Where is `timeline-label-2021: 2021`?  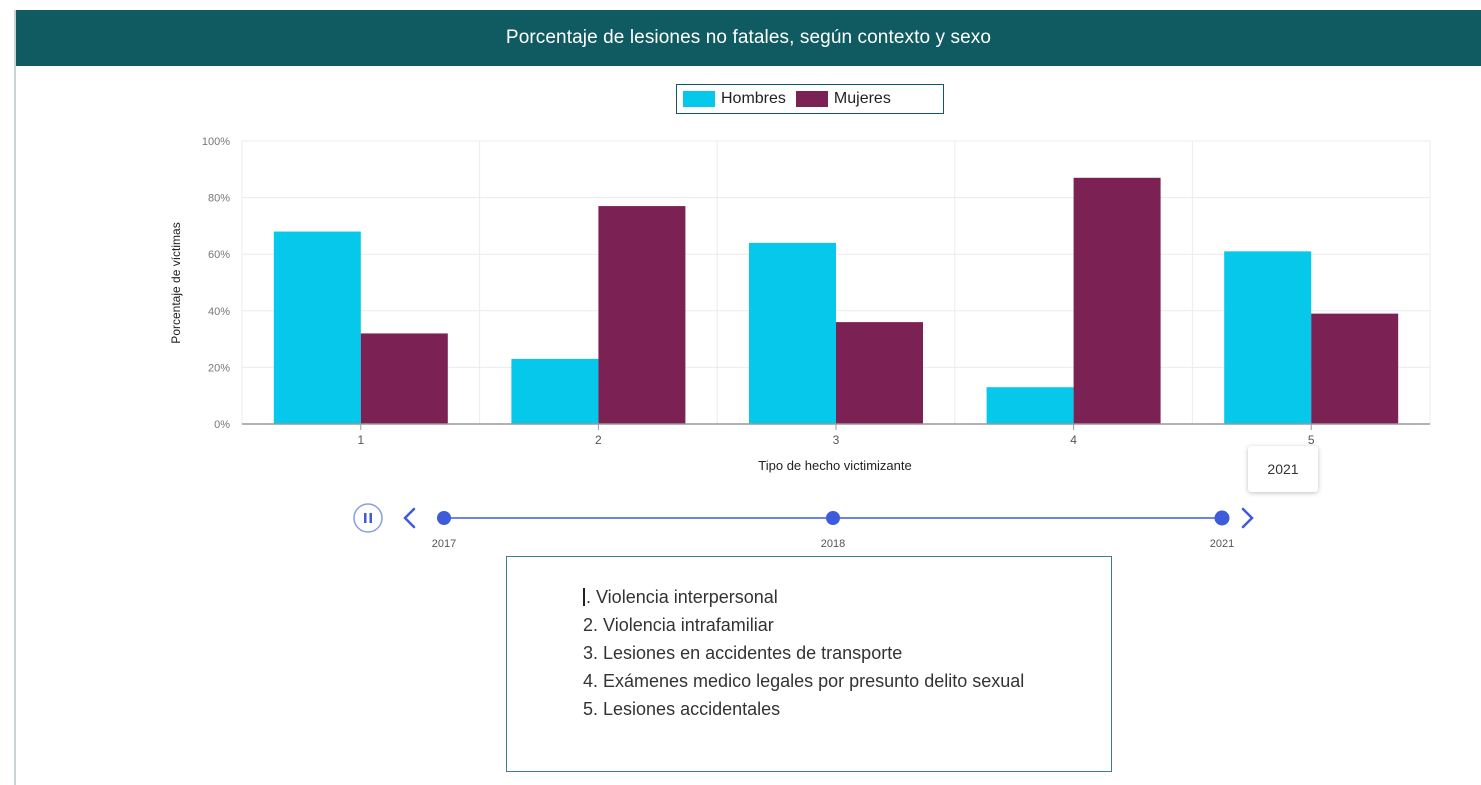
timeline-label-2021: 2021 is located at coordinates (1222, 544).